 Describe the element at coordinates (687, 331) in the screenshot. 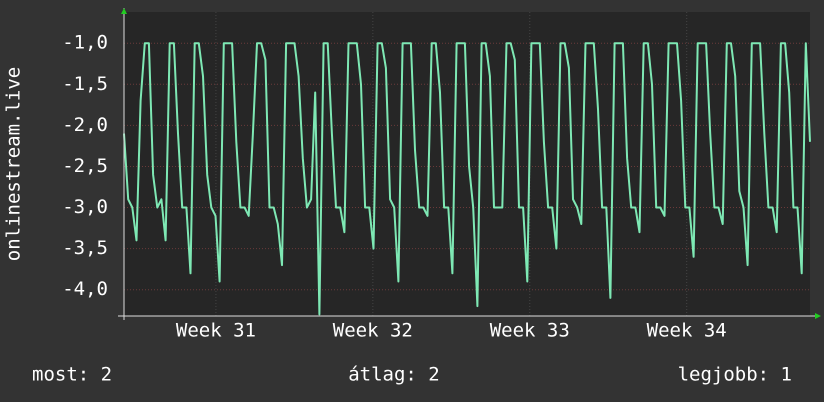

I see `x-tick-label: Week 34` at that location.